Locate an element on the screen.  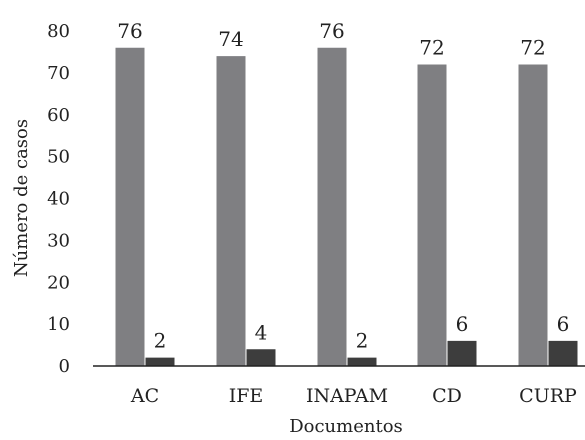
y-tick-label: 0 is located at coordinates (64, 366).